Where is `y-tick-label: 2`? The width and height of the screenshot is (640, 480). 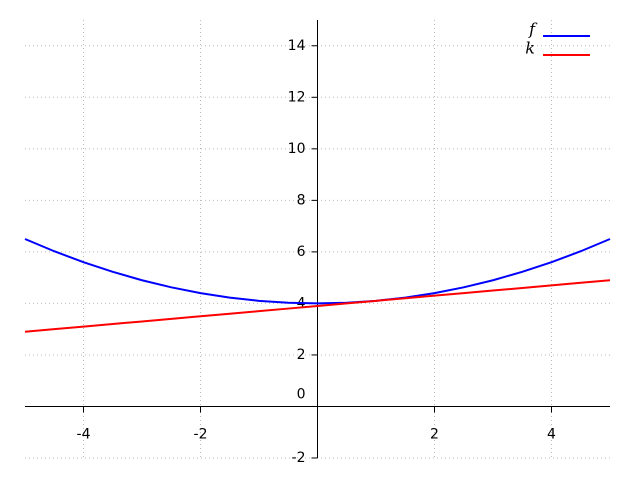 y-tick-label: 2 is located at coordinates (301, 355).